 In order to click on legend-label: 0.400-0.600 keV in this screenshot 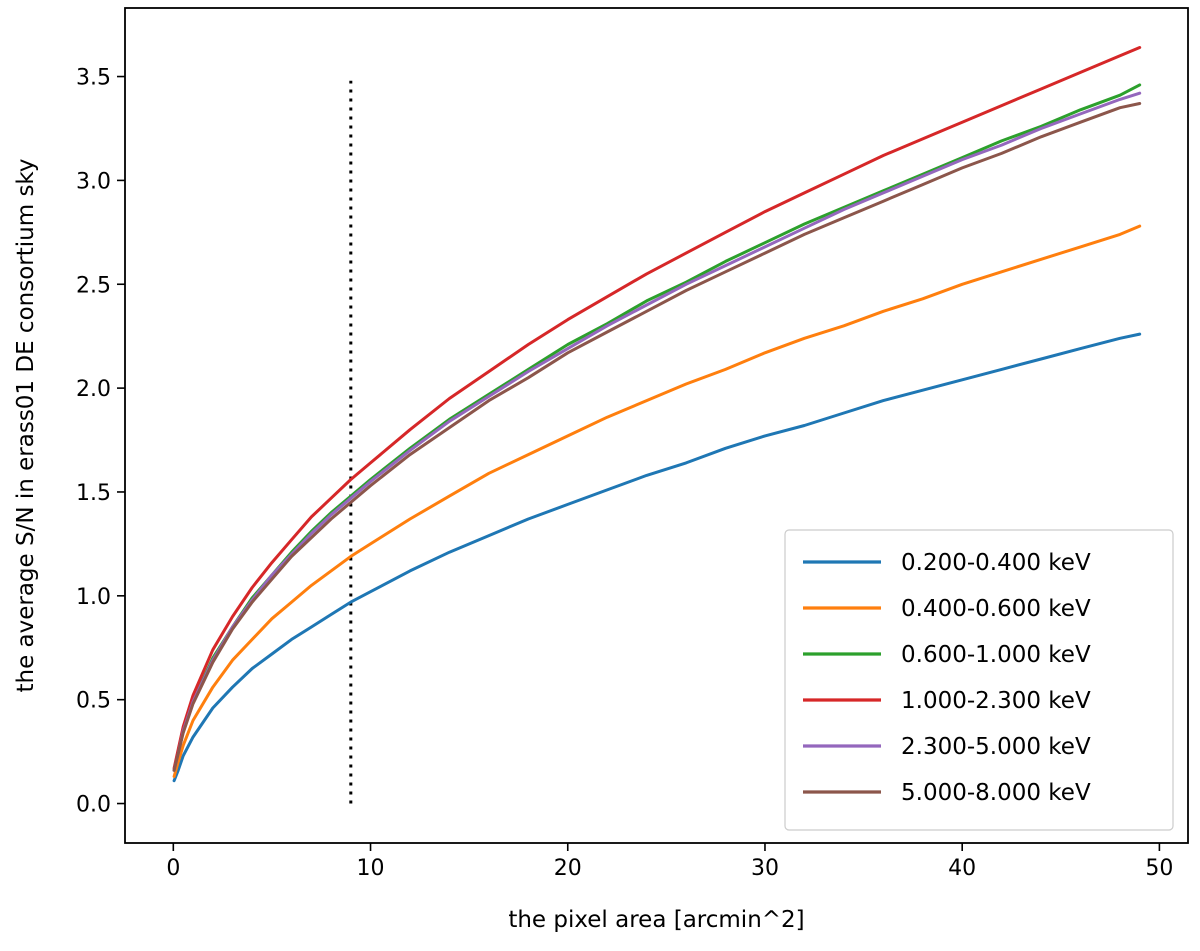, I will do `click(996, 609)`.